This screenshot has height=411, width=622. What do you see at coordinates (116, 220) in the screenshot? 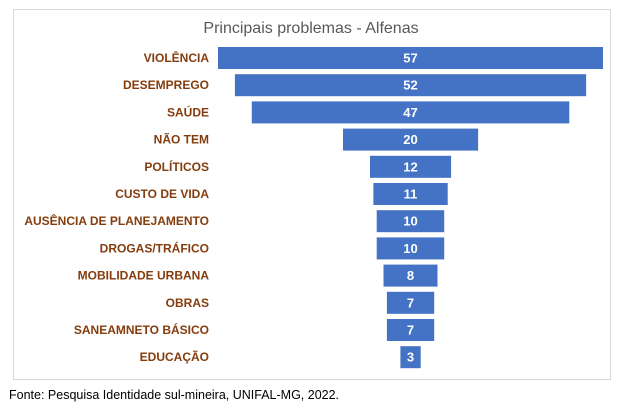
I see `category-label-7: AUSÊNCIA DE PLANEJAMENTO` at bounding box center [116, 220].